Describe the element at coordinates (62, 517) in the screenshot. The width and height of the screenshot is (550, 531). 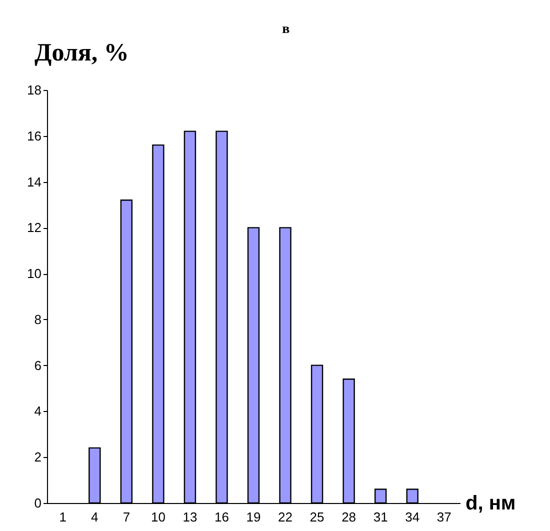
I see `x-tick-label: 1` at that location.